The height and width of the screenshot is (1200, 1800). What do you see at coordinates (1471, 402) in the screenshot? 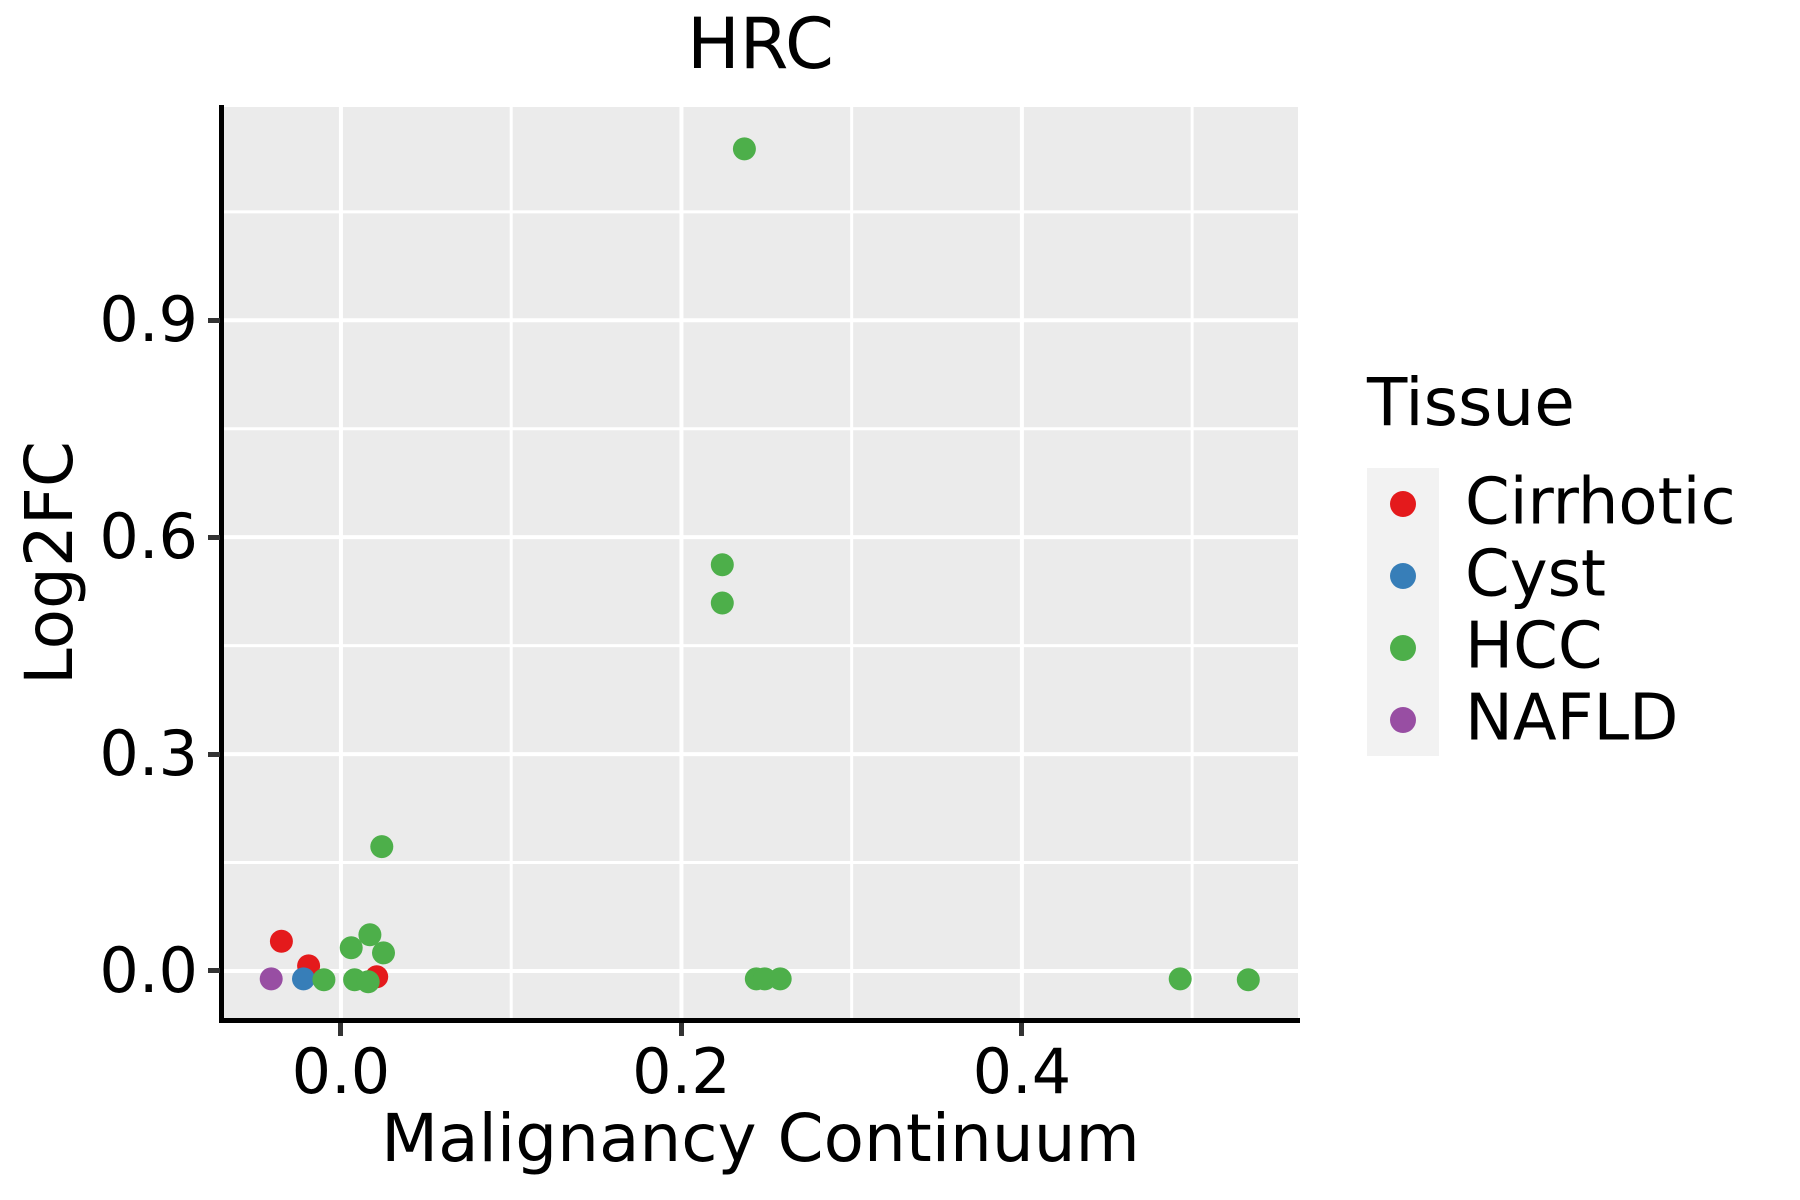
I see `legend-title: Tissue` at bounding box center [1471, 402].